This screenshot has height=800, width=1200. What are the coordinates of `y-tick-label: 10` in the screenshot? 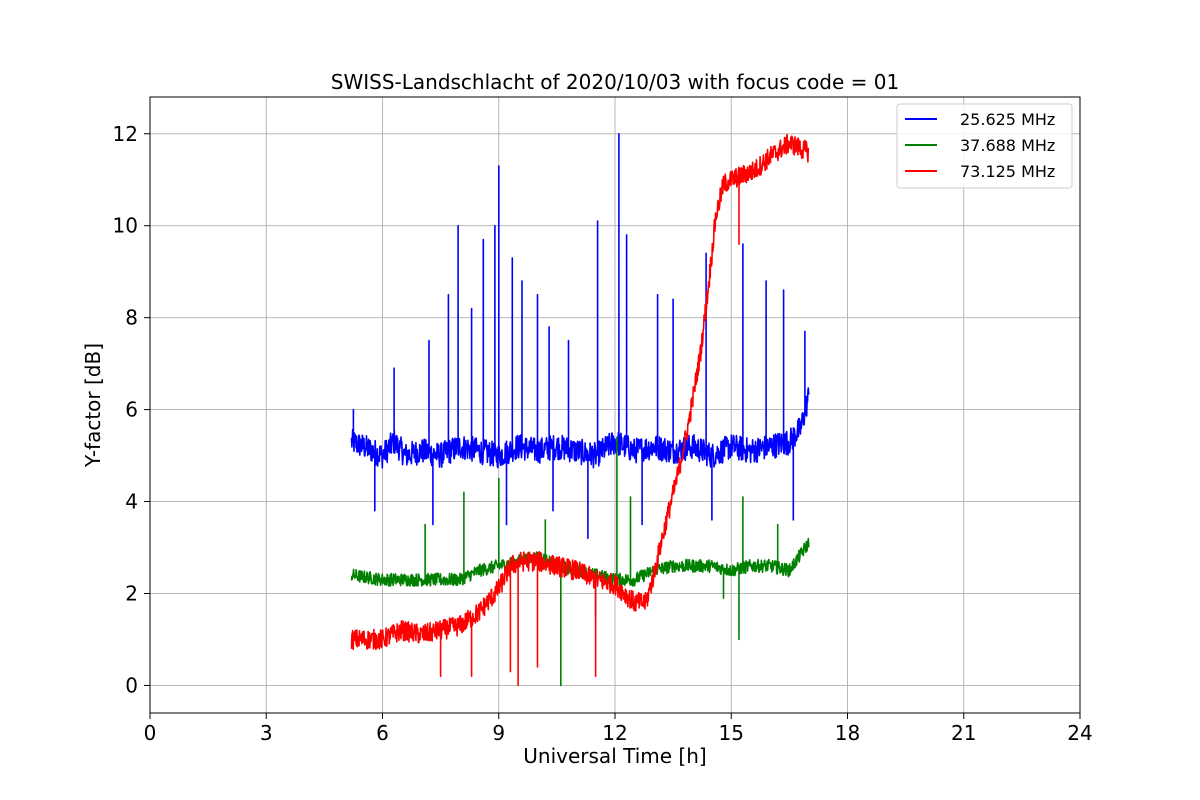 It's located at (125, 226).